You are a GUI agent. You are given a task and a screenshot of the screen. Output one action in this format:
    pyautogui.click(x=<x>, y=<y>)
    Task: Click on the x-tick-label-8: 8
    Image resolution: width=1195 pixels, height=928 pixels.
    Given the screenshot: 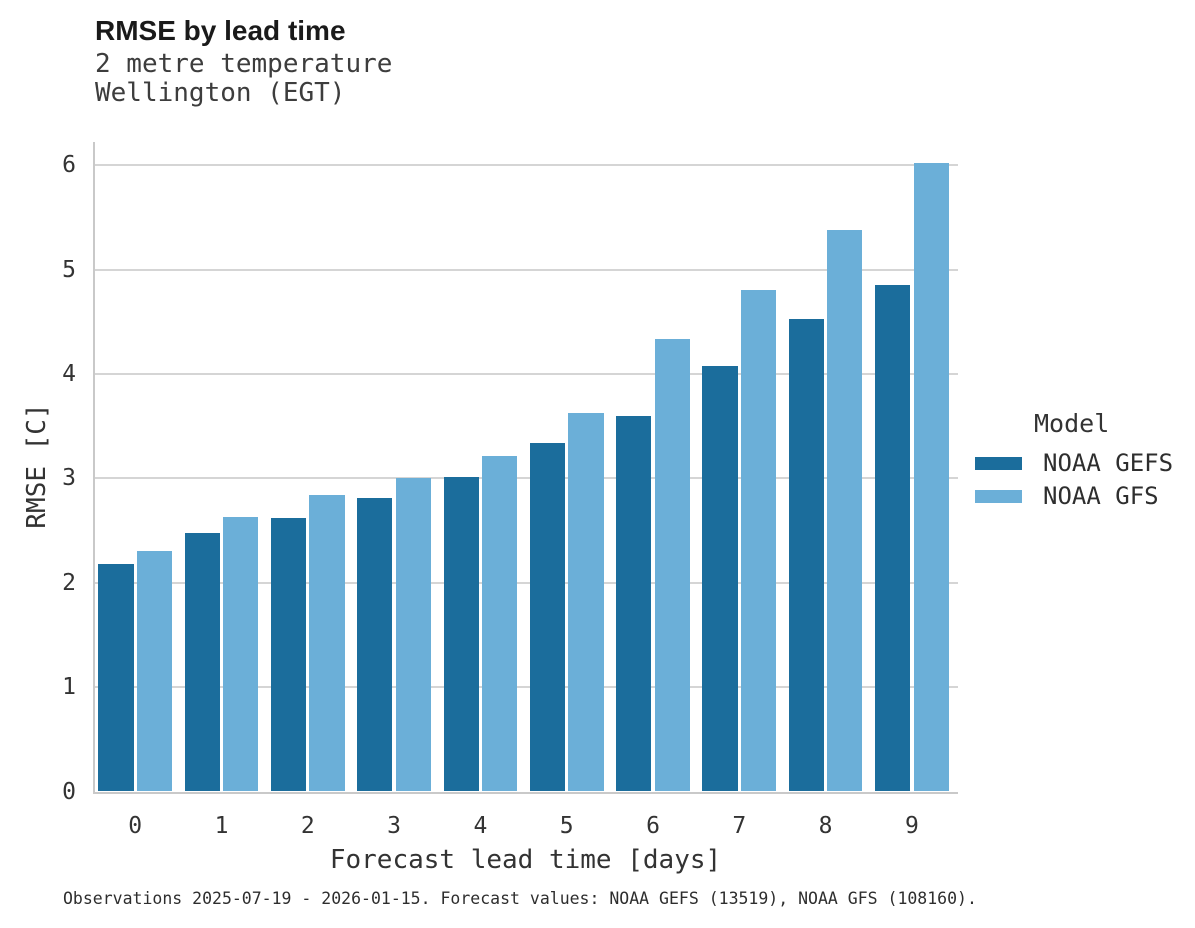 What is the action you would take?
    pyautogui.click(x=825, y=826)
    